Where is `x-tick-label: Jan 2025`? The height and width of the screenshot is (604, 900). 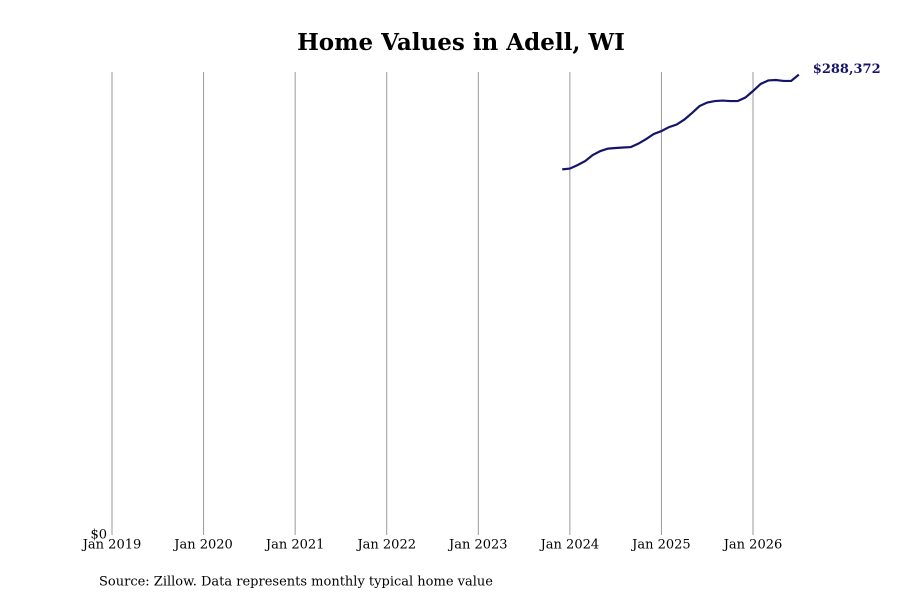
x-tick-label: Jan 2025 is located at coordinates (660, 545).